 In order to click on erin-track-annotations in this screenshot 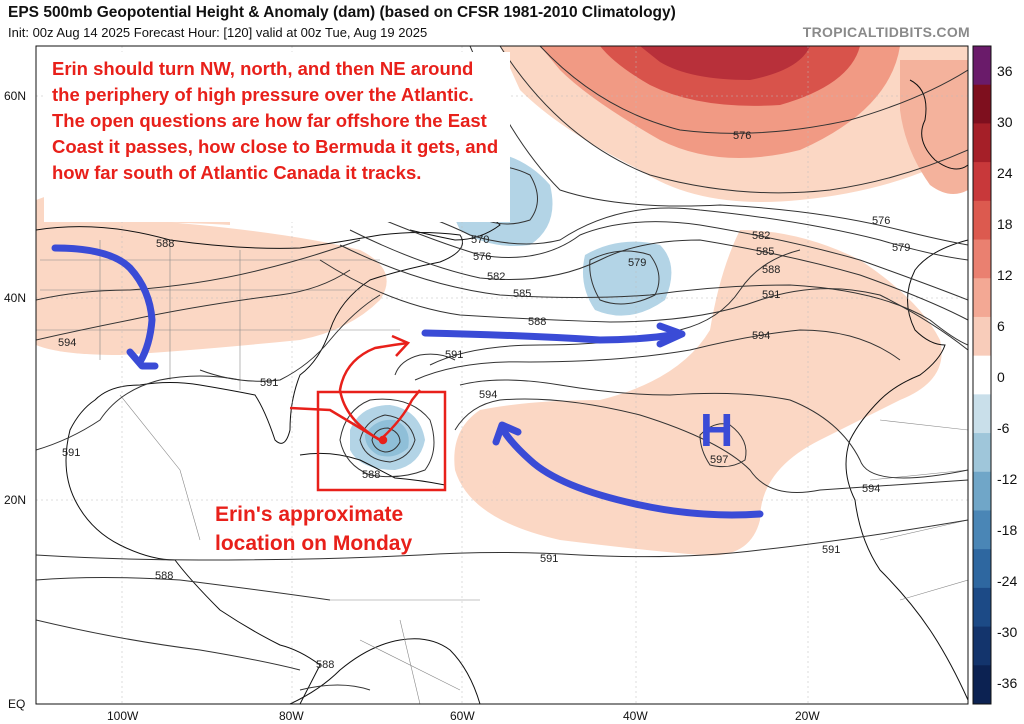, I will do `click(368, 413)`.